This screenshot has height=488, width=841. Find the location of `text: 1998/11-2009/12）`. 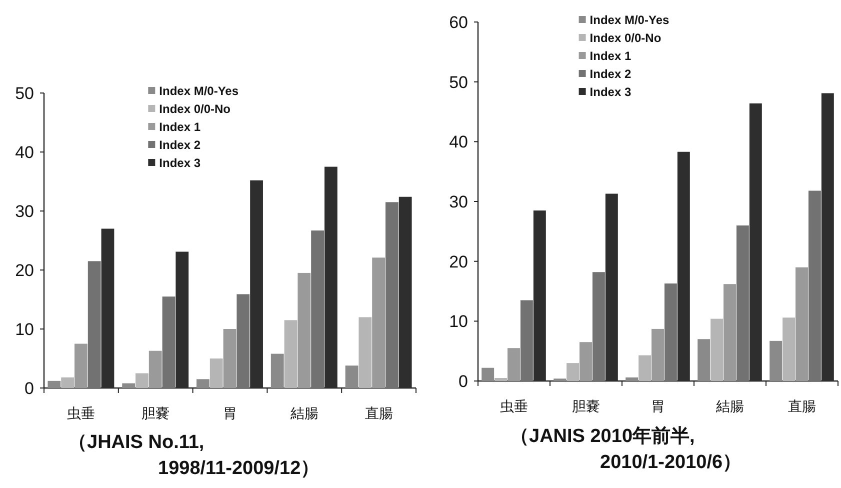

text: 1998/11-2009/12） is located at coordinates (239, 468).